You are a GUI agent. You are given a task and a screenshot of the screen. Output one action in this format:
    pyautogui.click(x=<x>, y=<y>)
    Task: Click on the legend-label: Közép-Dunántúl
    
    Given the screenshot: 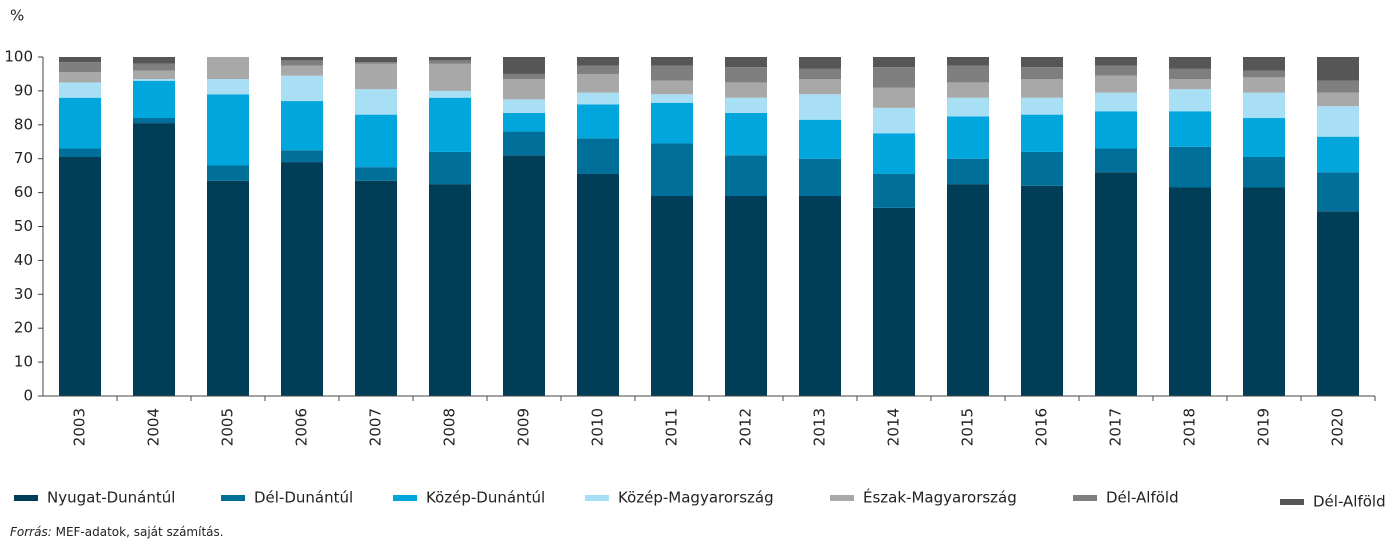 What is the action you would take?
    pyautogui.click(x=485, y=498)
    